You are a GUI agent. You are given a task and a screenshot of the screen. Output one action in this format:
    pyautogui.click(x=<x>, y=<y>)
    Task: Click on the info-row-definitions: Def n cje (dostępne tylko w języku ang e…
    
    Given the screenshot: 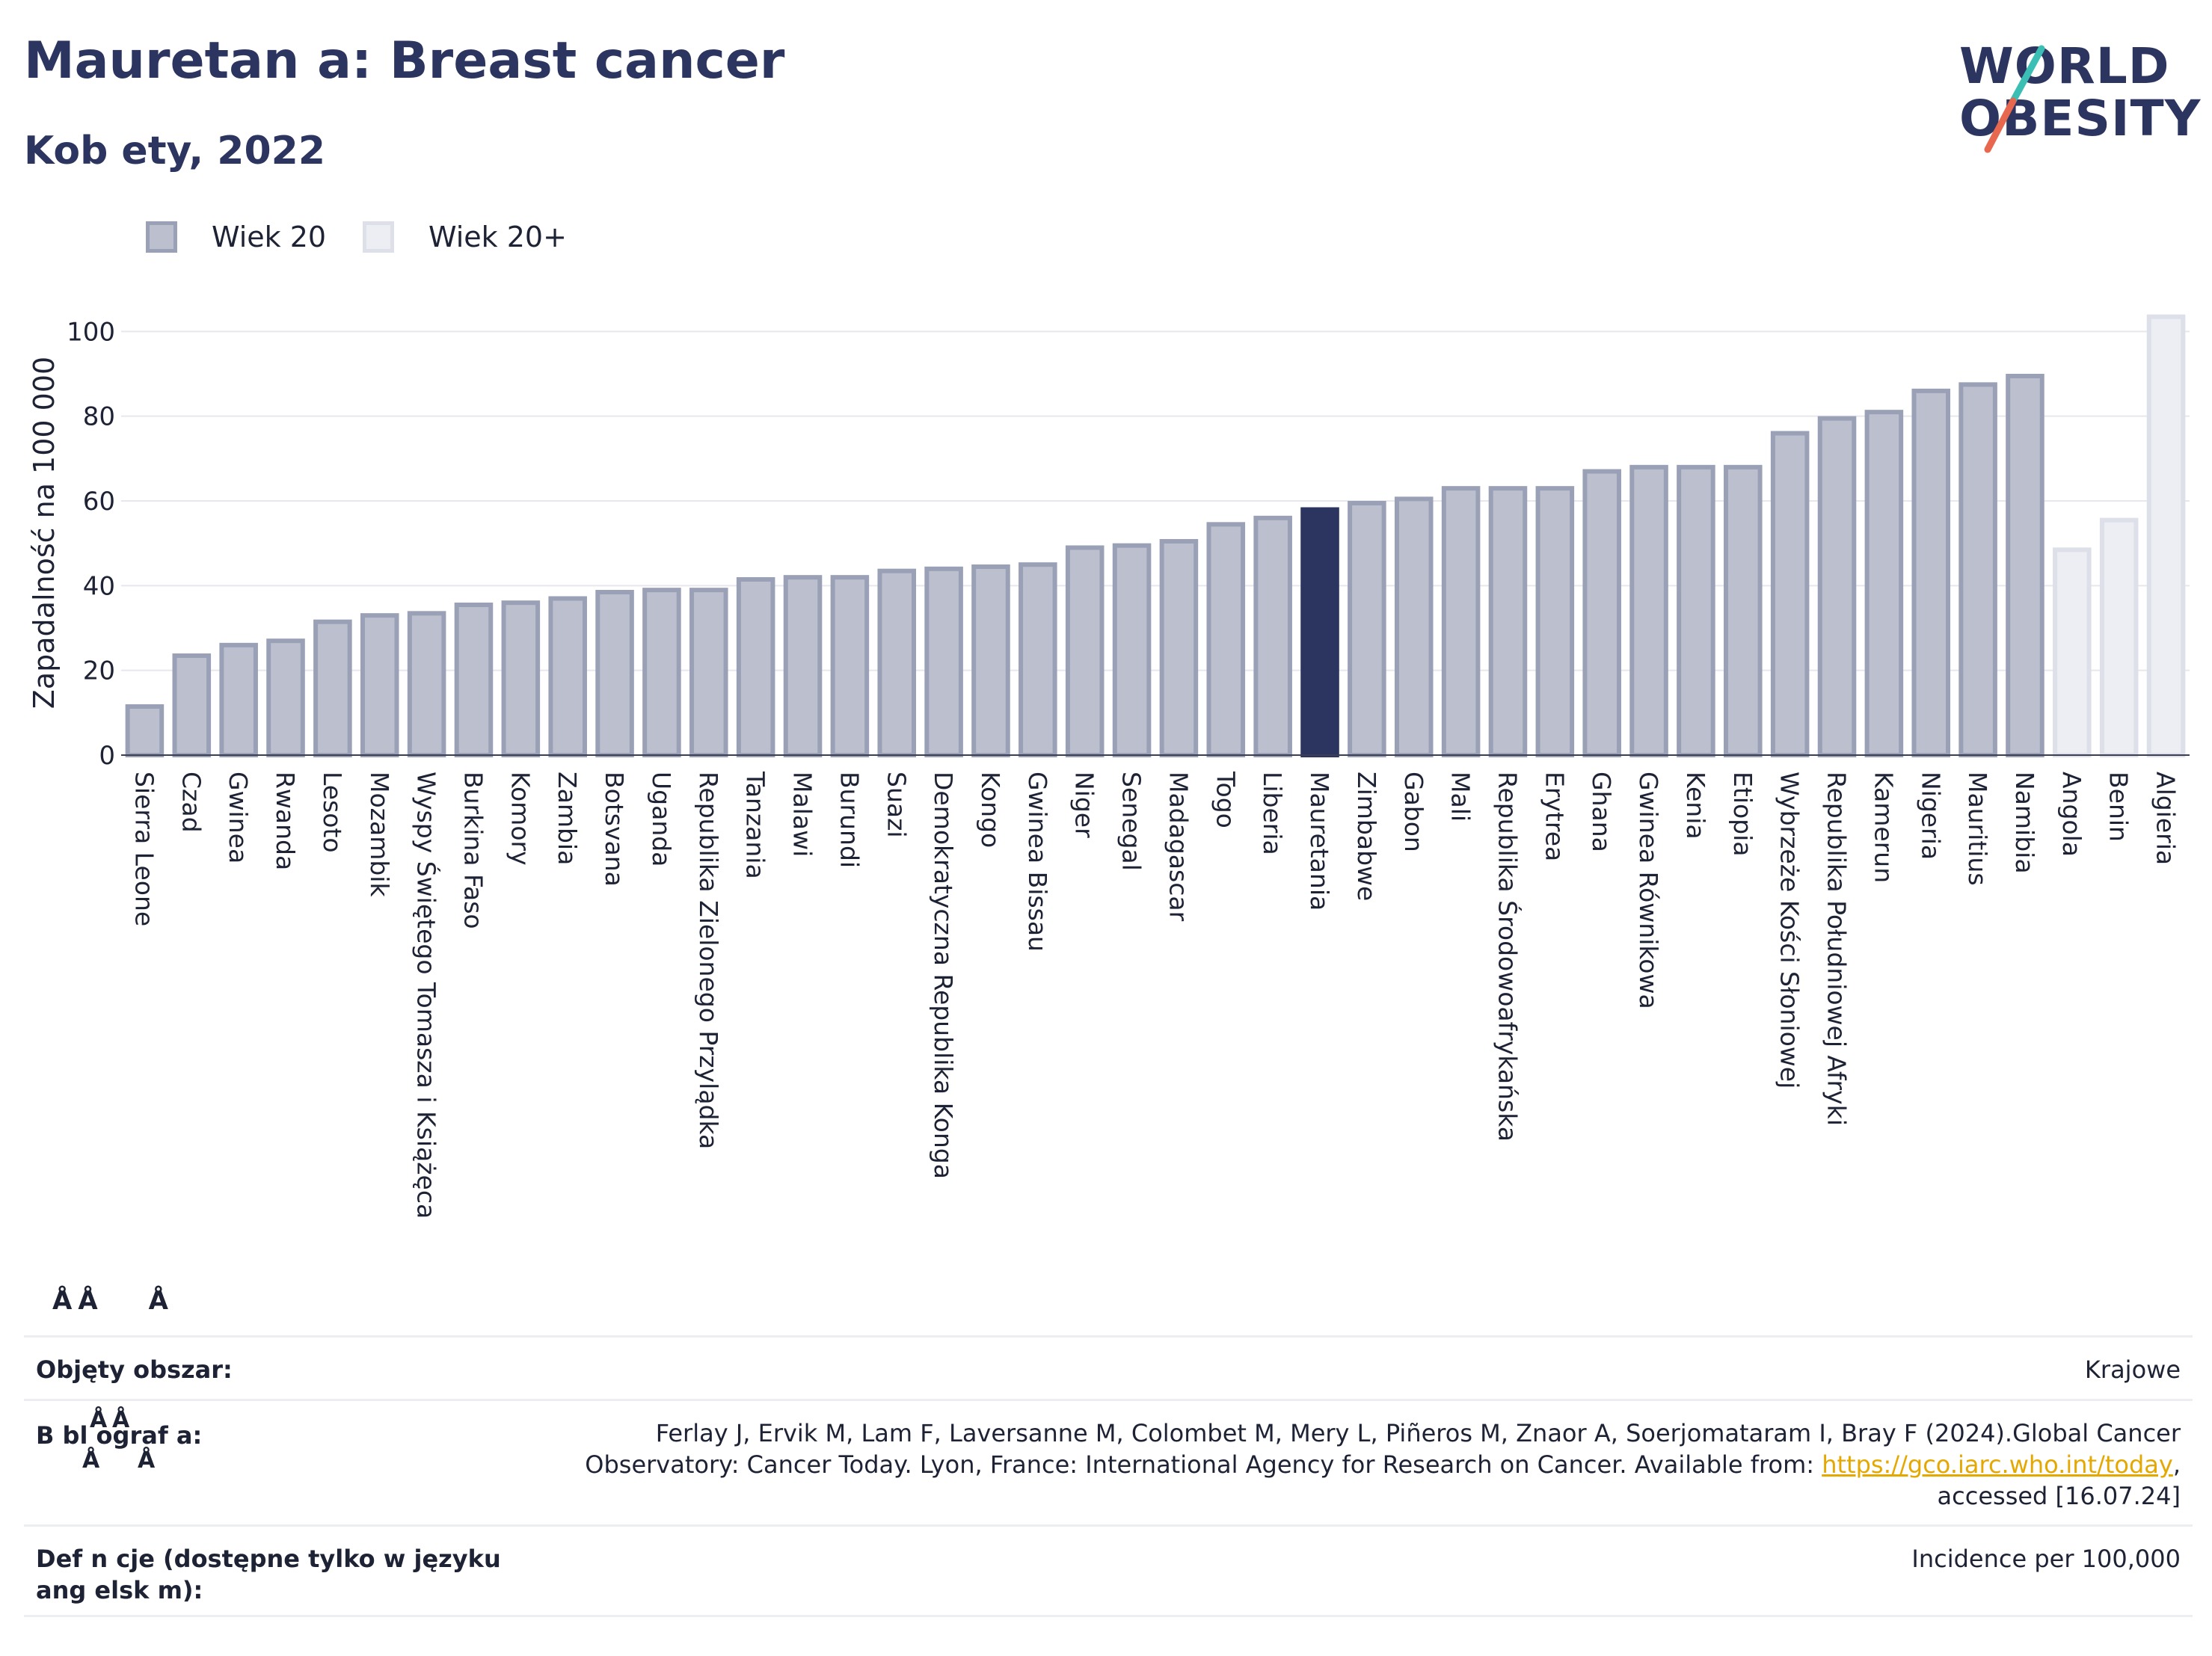 What is the action you would take?
    pyautogui.click(x=1108, y=1569)
    